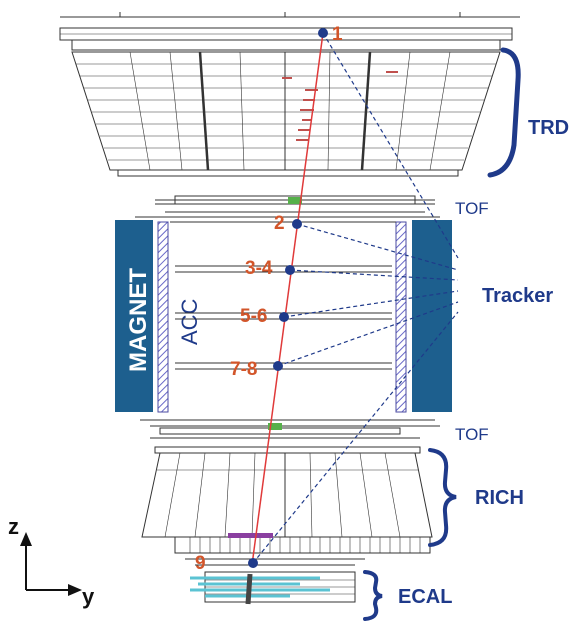  Describe the element at coordinates (442, 497) in the screenshot. I see `rich-bracket` at that location.